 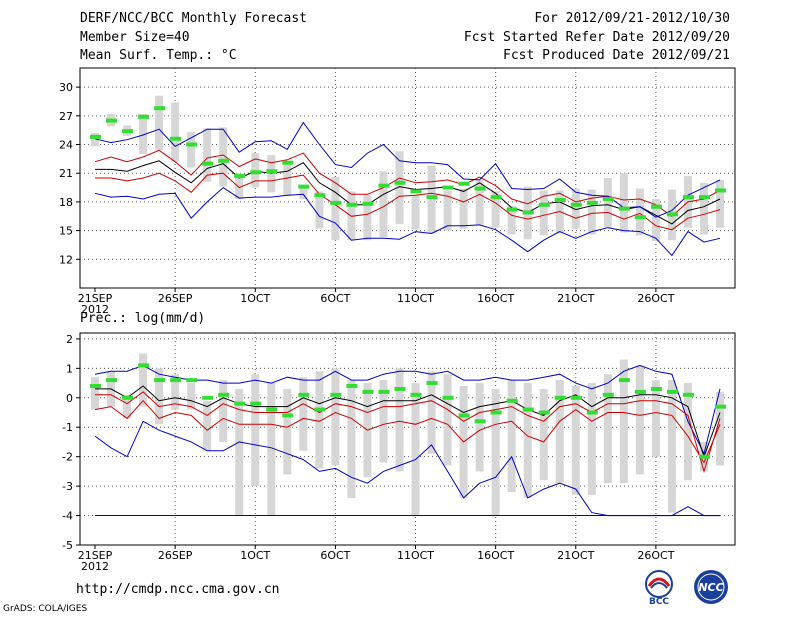 What do you see at coordinates (95, 298) in the screenshot?
I see `x-tick-label: 21SEP` at bounding box center [95, 298].